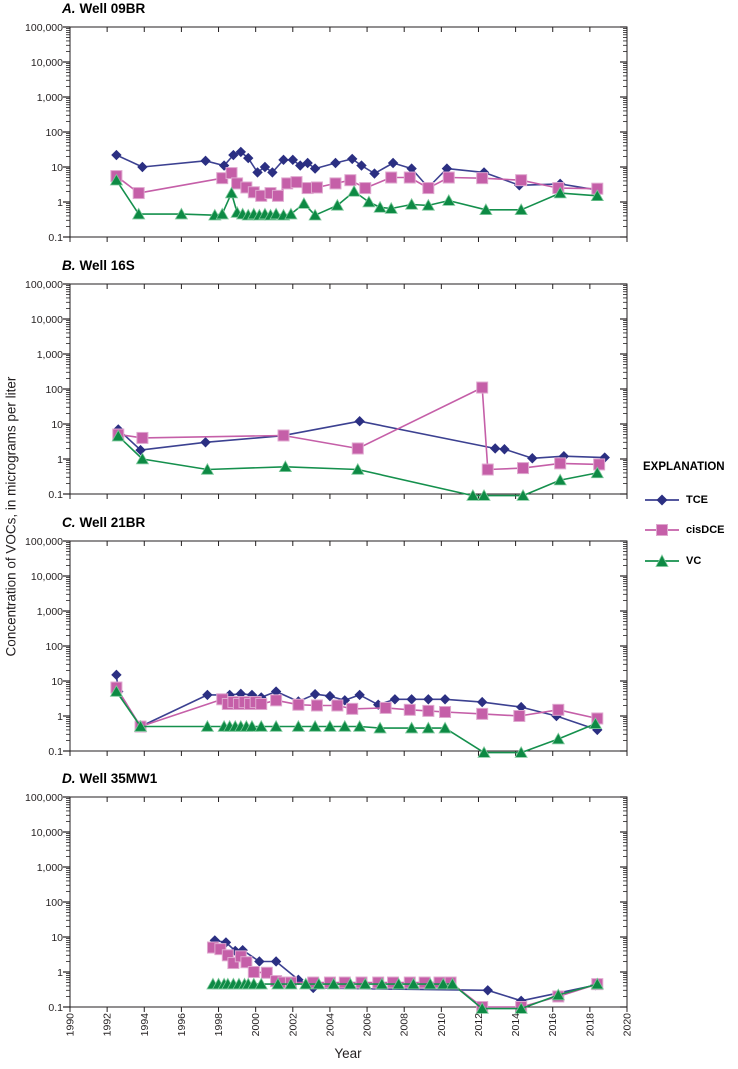  Describe the element at coordinates (662, 500) in the screenshot. I see `tce-line-marker-icon` at that location.